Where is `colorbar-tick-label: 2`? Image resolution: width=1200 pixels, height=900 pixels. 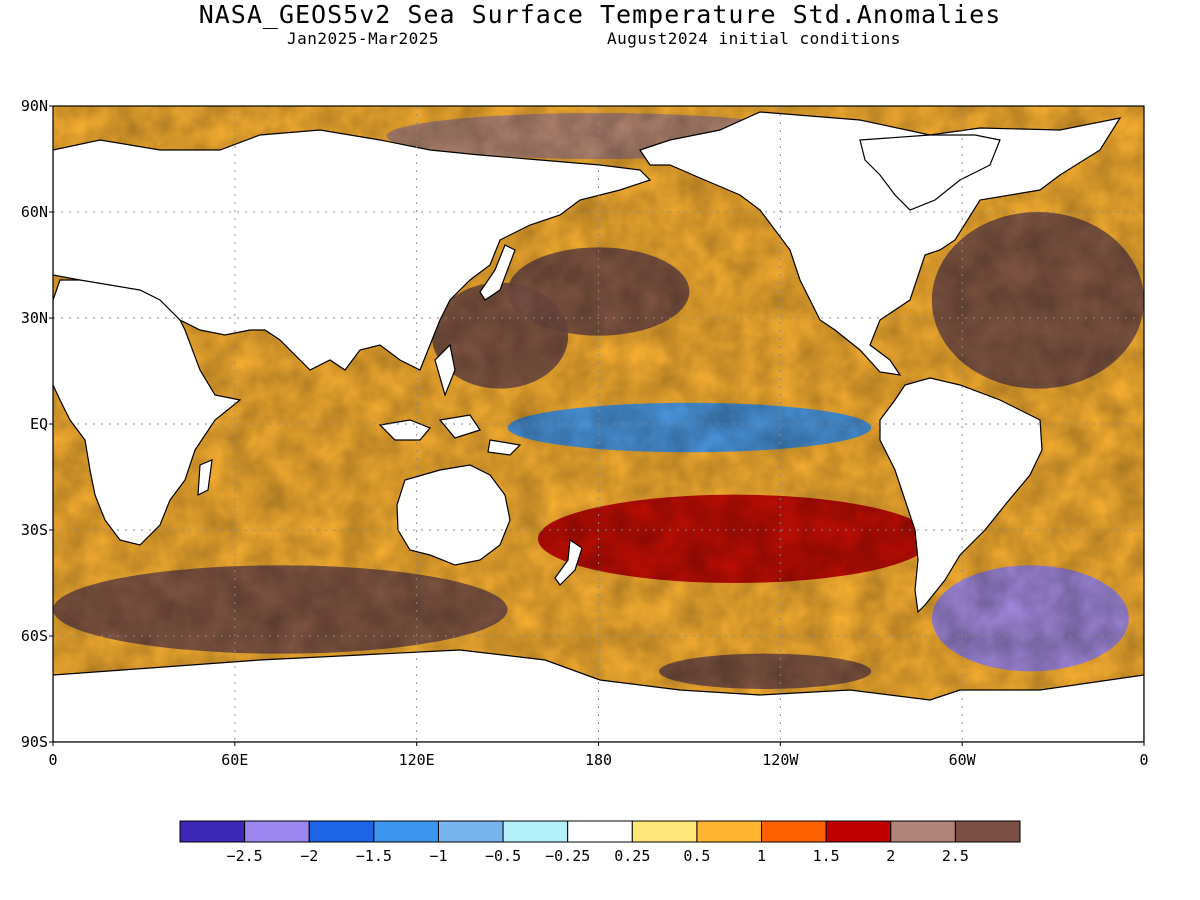 colorbar-tick-label: 2 is located at coordinates (890, 856).